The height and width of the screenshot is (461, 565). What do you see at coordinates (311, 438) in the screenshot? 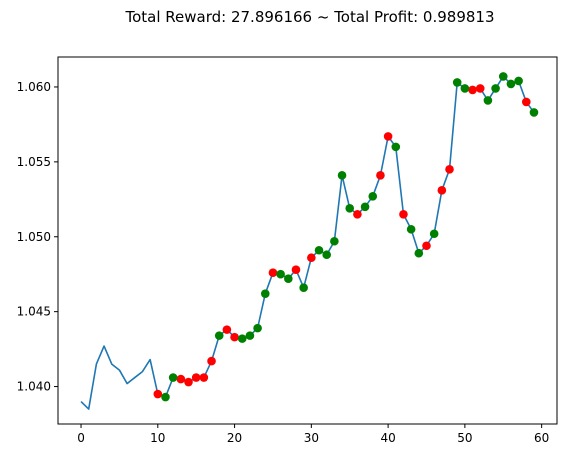
I see `x-tick-label: 30` at bounding box center [311, 438].